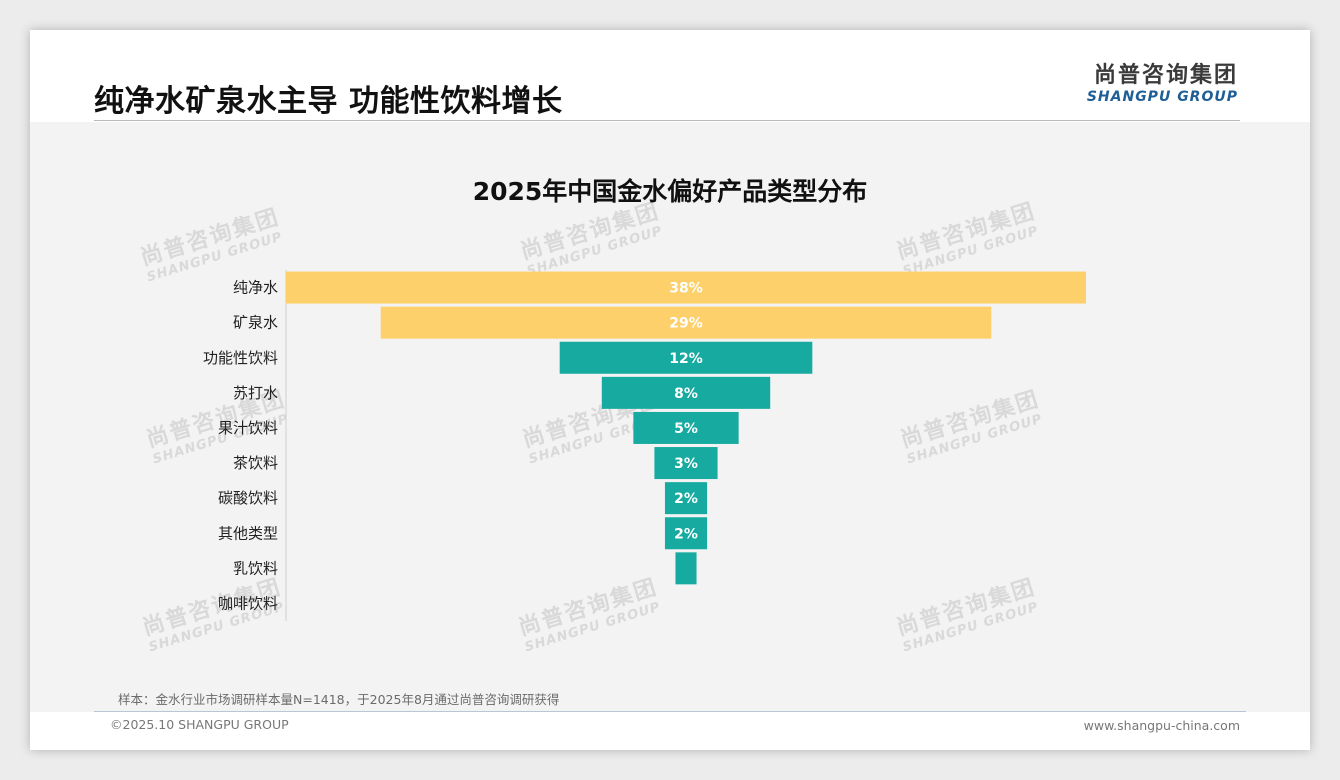 The width and height of the screenshot is (1340, 780). What do you see at coordinates (255, 463) in the screenshot?
I see `category-label: 茶饮料` at bounding box center [255, 463].